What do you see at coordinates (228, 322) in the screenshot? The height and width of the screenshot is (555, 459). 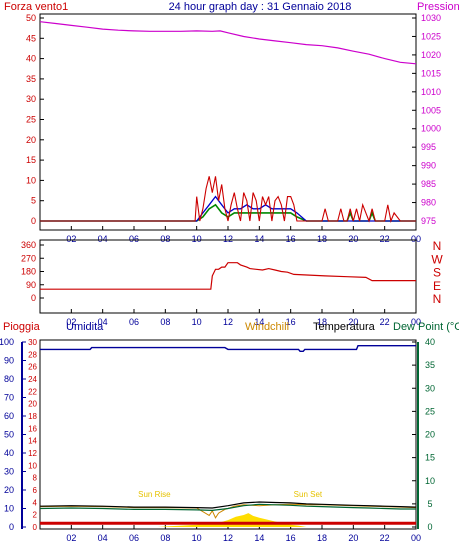 I see `dir-x-tick-label: 12` at bounding box center [228, 322].